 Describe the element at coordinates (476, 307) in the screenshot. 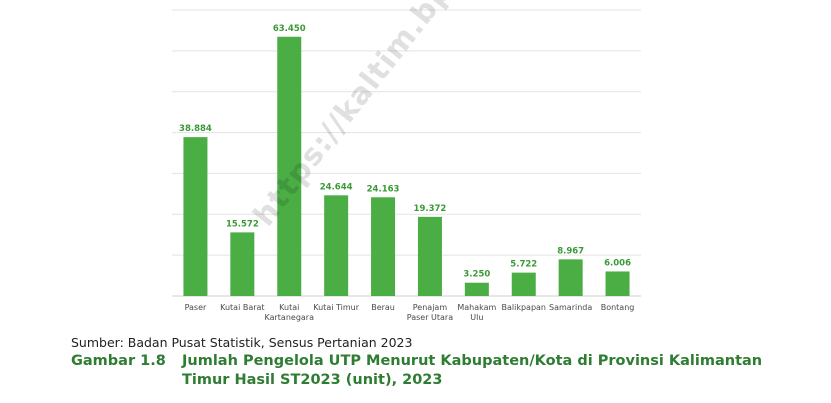

I see `category-label: Mahakam` at that location.